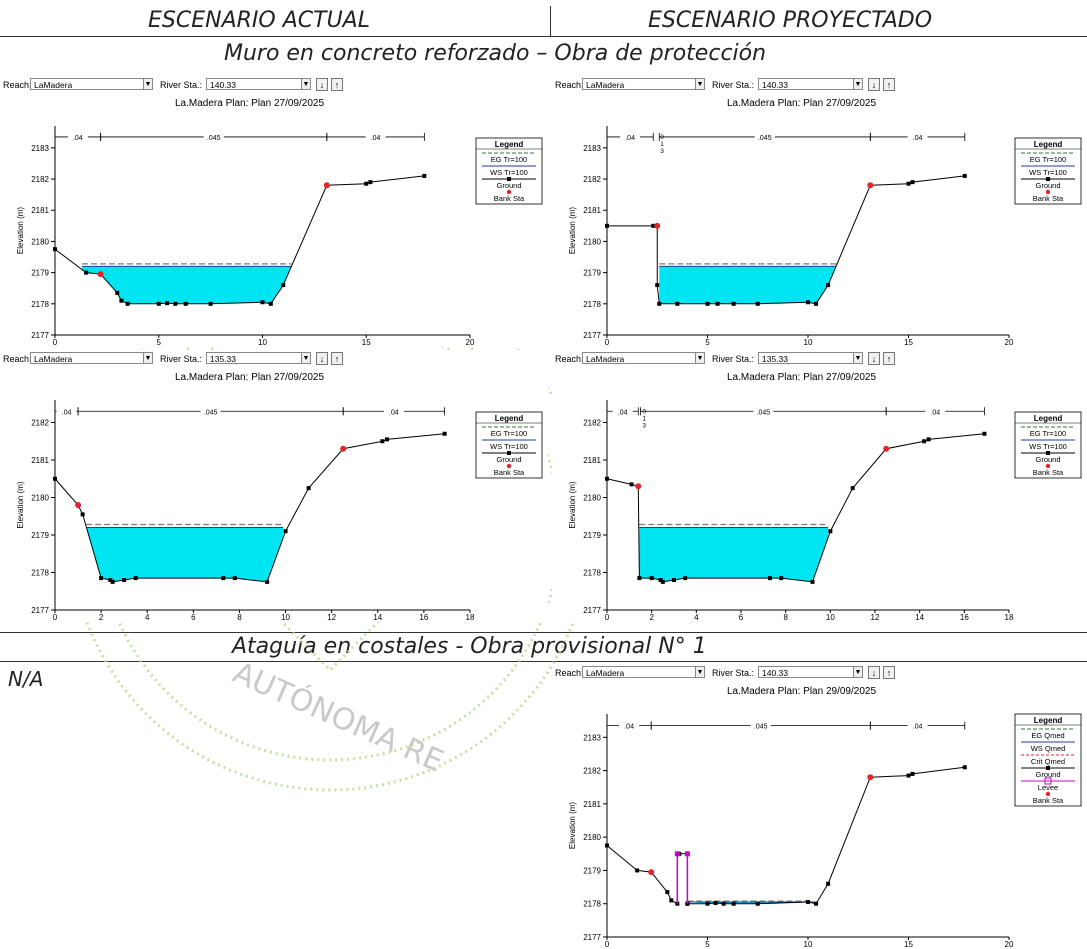  What do you see at coordinates (1048, 433) in the screenshot?
I see `legend-label: EG Tr=100` at bounding box center [1048, 433].